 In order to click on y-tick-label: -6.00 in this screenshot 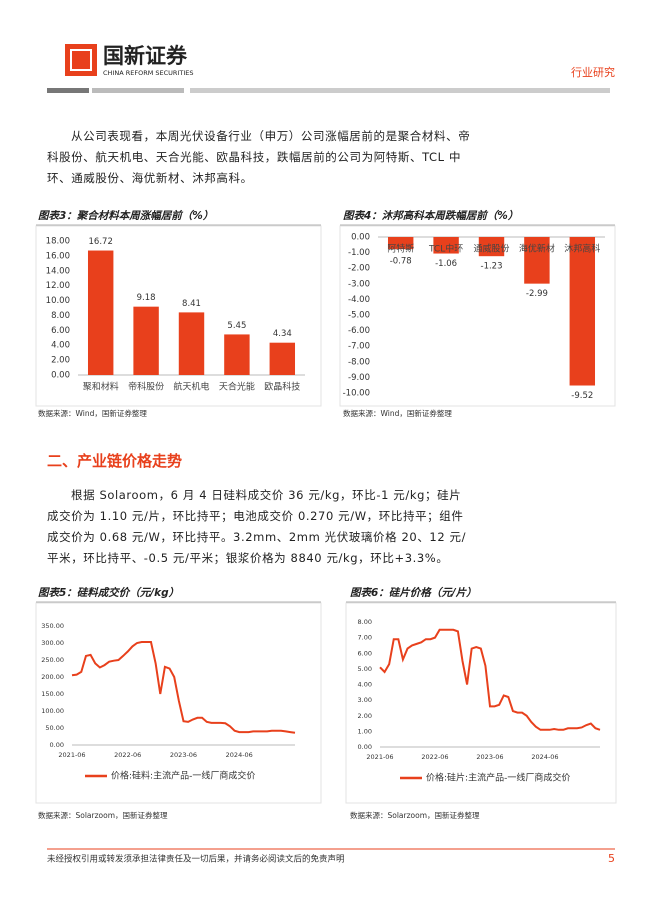, I will do `click(359, 331)`.